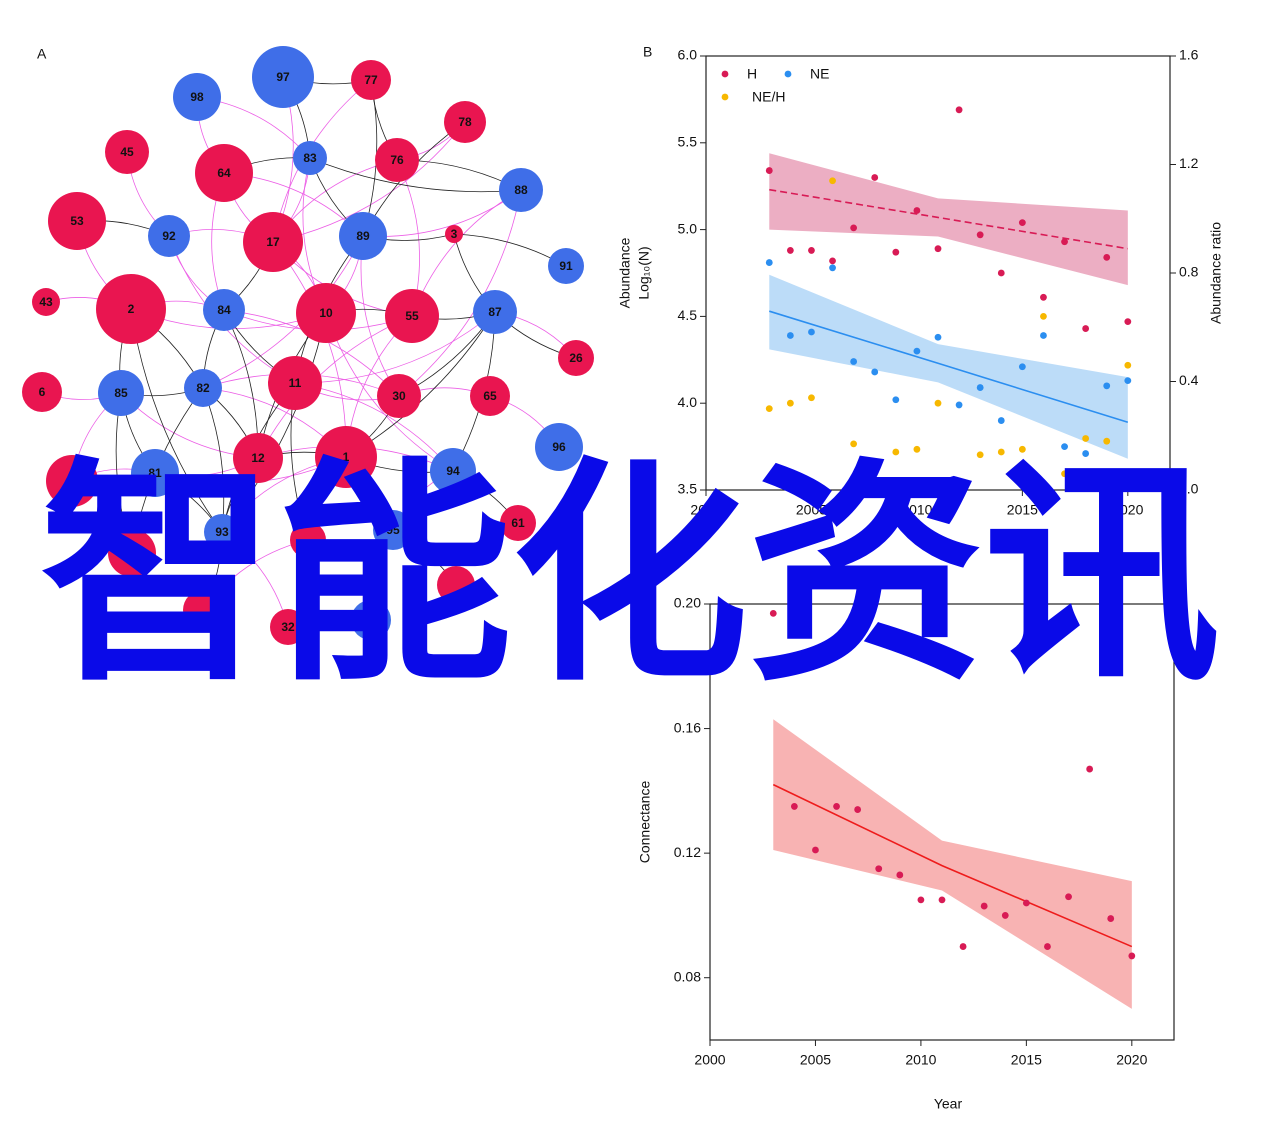  I want to click on panel-label: B, so click(647, 52).